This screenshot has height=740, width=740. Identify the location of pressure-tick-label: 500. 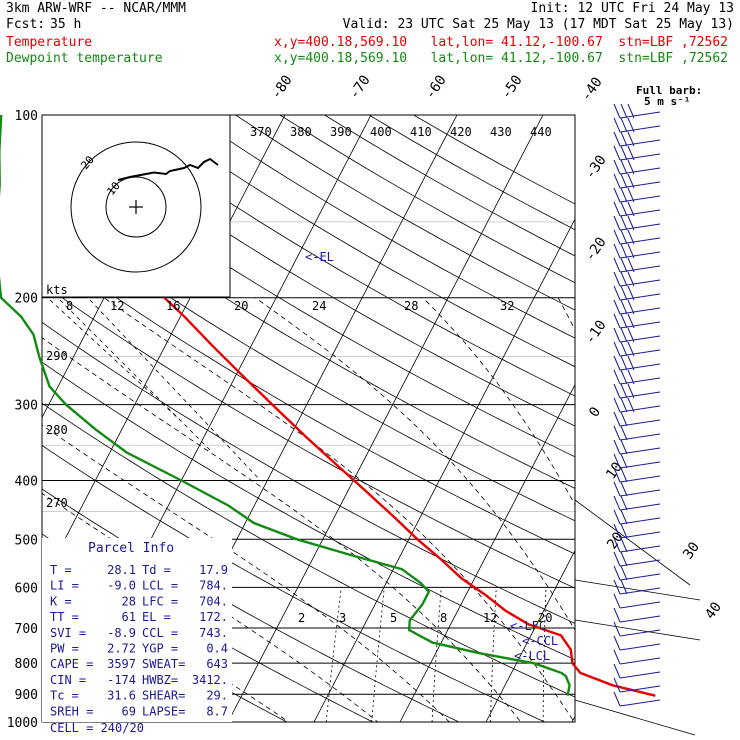
(26, 540).